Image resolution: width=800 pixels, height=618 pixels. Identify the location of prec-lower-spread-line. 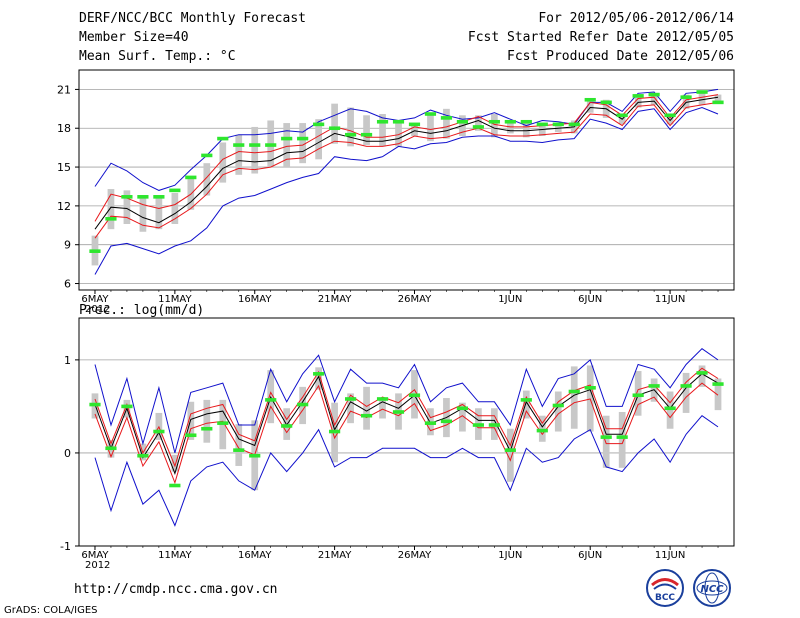
(406, 433).